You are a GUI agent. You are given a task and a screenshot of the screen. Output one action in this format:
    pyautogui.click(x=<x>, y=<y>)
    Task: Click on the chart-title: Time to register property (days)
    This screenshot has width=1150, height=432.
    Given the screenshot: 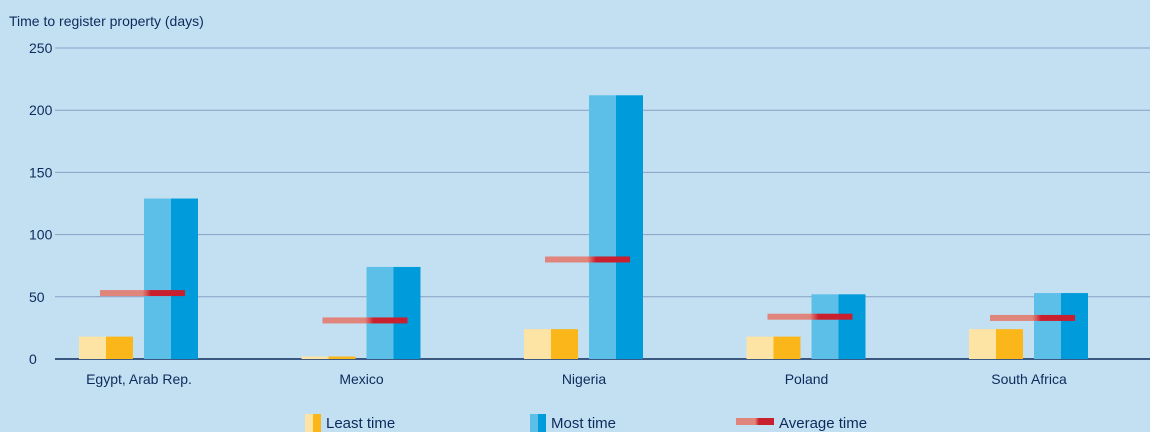 What is the action you would take?
    pyautogui.click(x=106, y=21)
    